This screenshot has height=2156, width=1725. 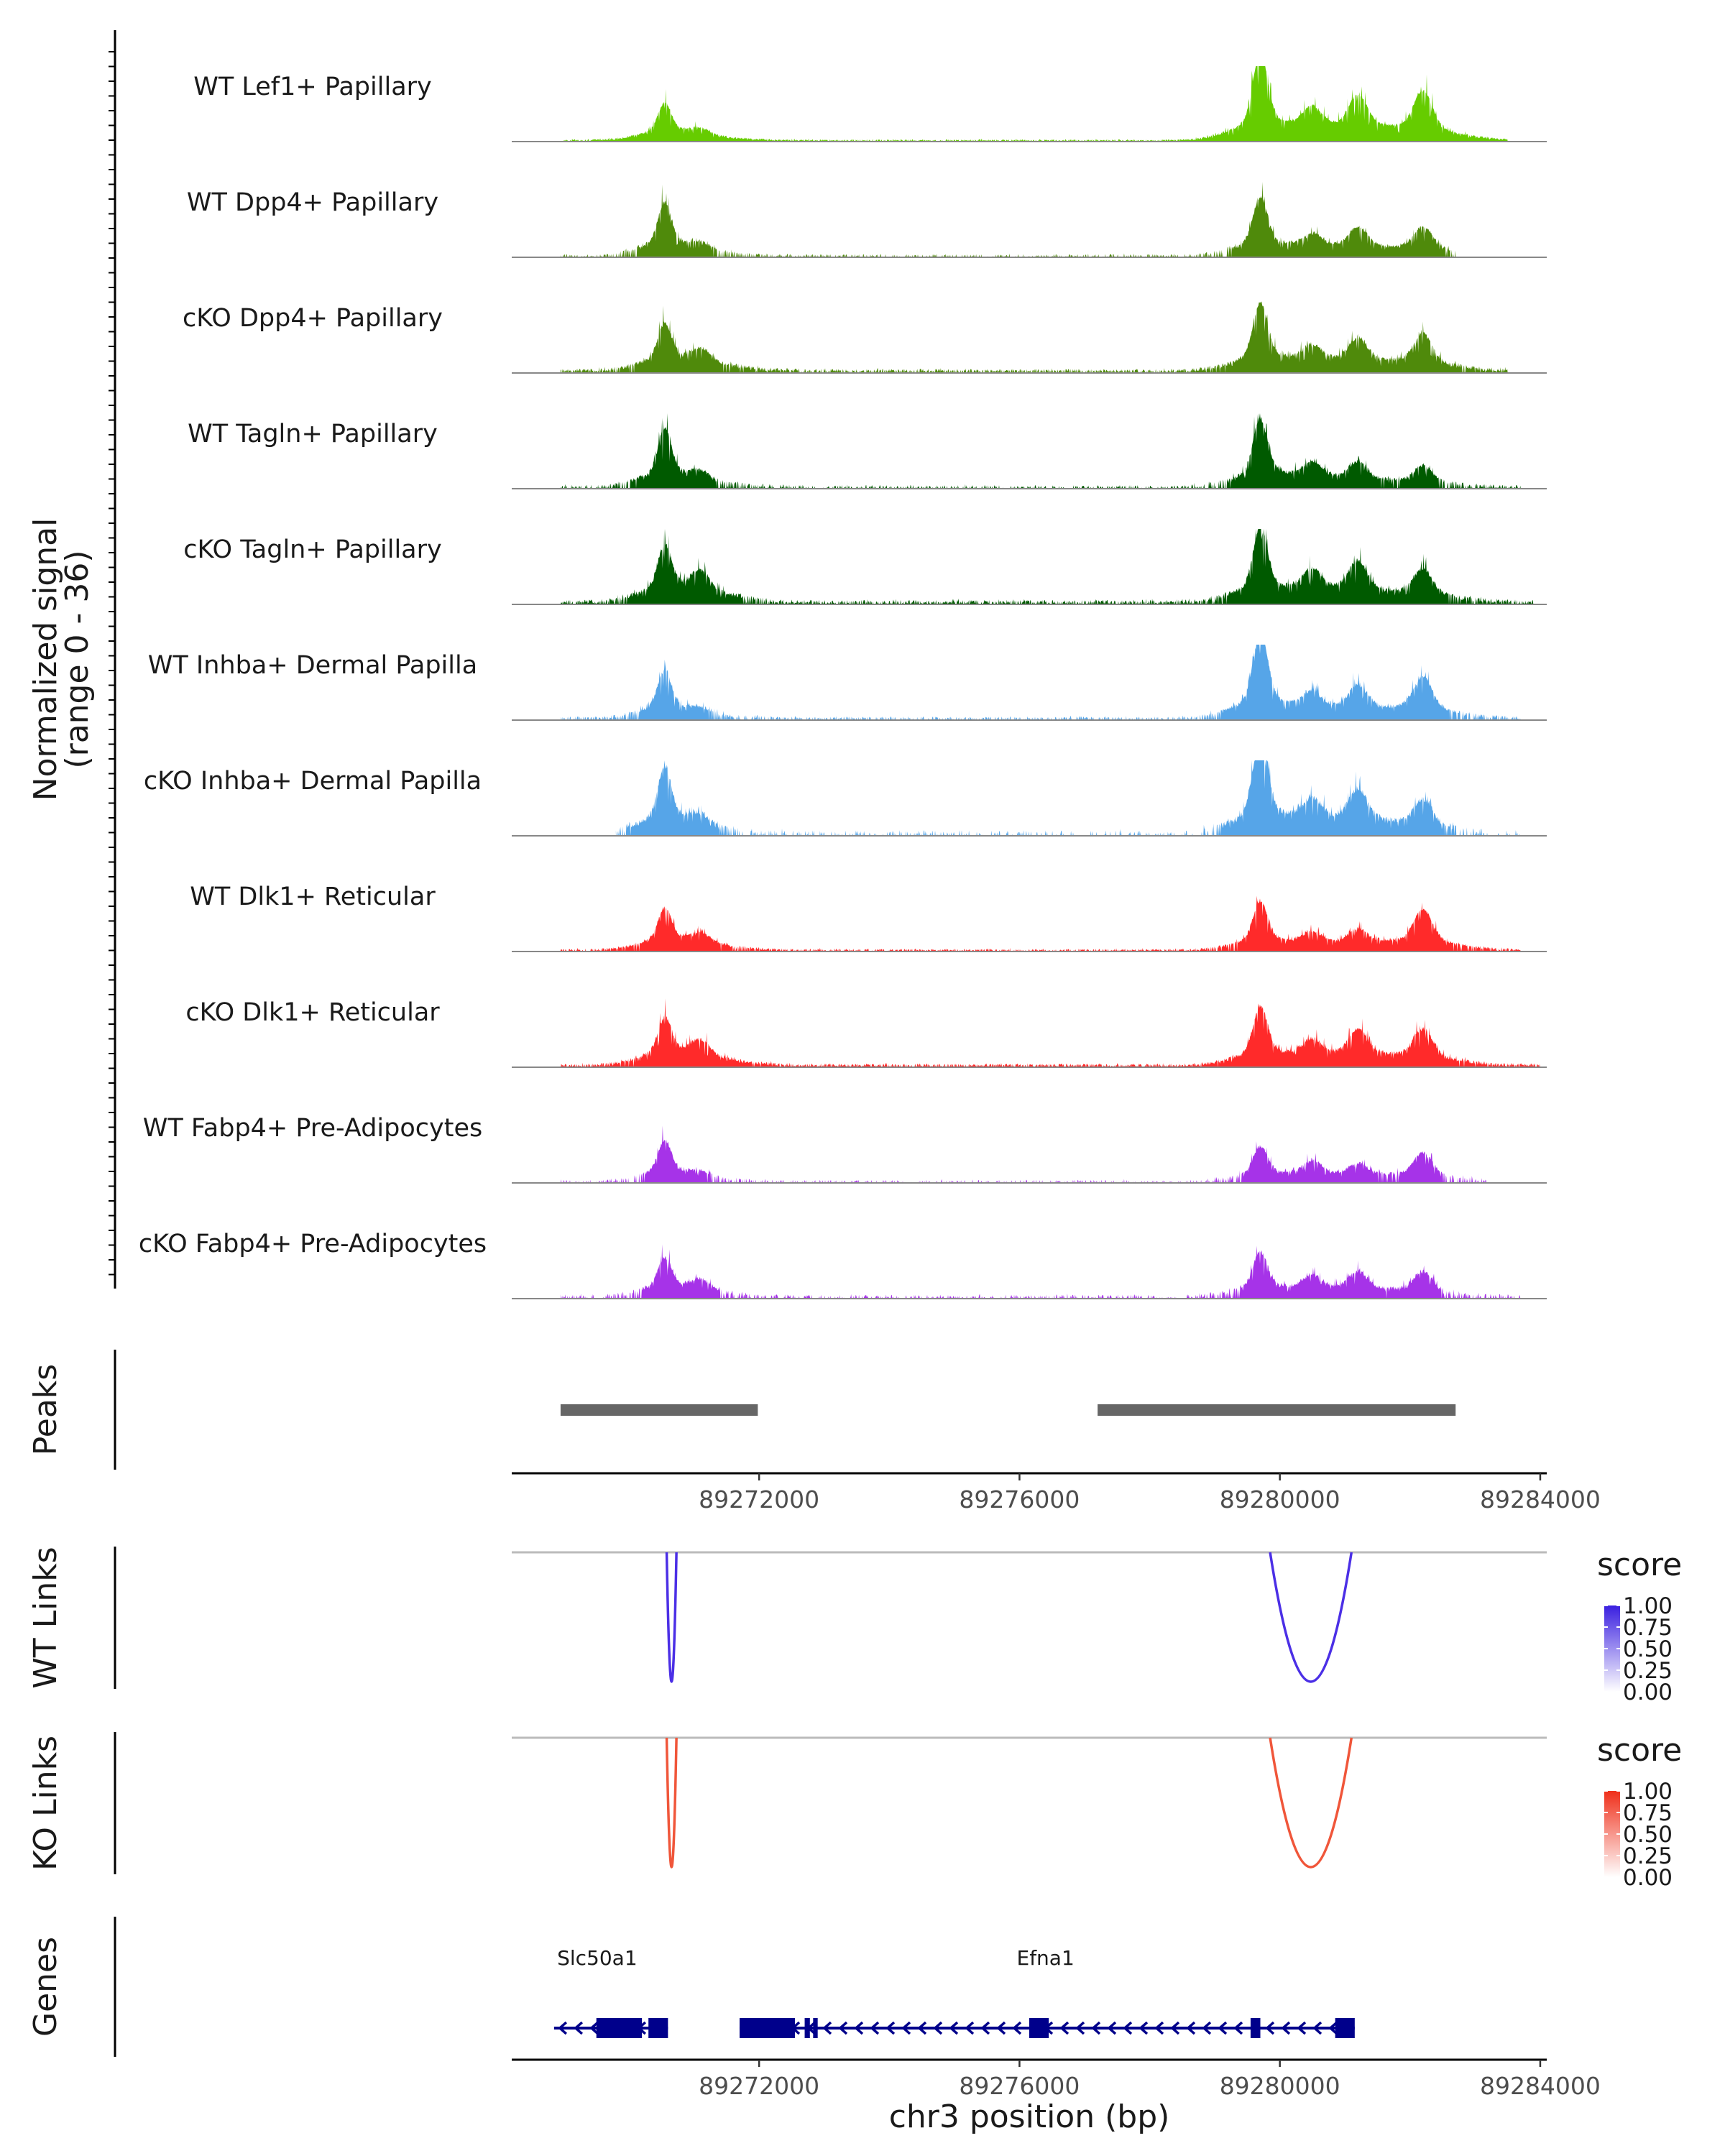 I want to click on coverage-track-2: WT Dpp4+ Papillary, so click(x=867, y=220).